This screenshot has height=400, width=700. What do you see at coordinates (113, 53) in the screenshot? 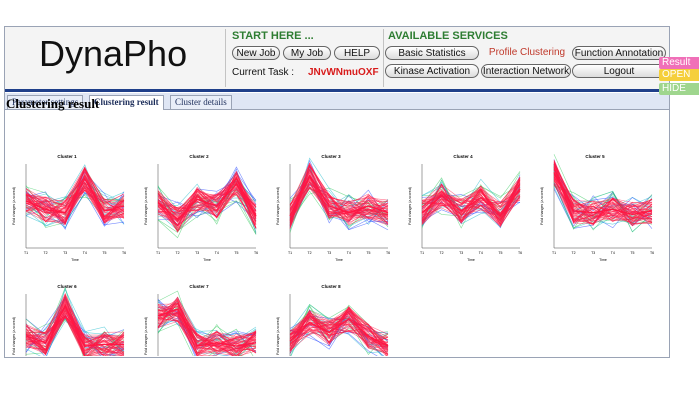
I see `app-logo: DynaPho` at bounding box center [113, 53].